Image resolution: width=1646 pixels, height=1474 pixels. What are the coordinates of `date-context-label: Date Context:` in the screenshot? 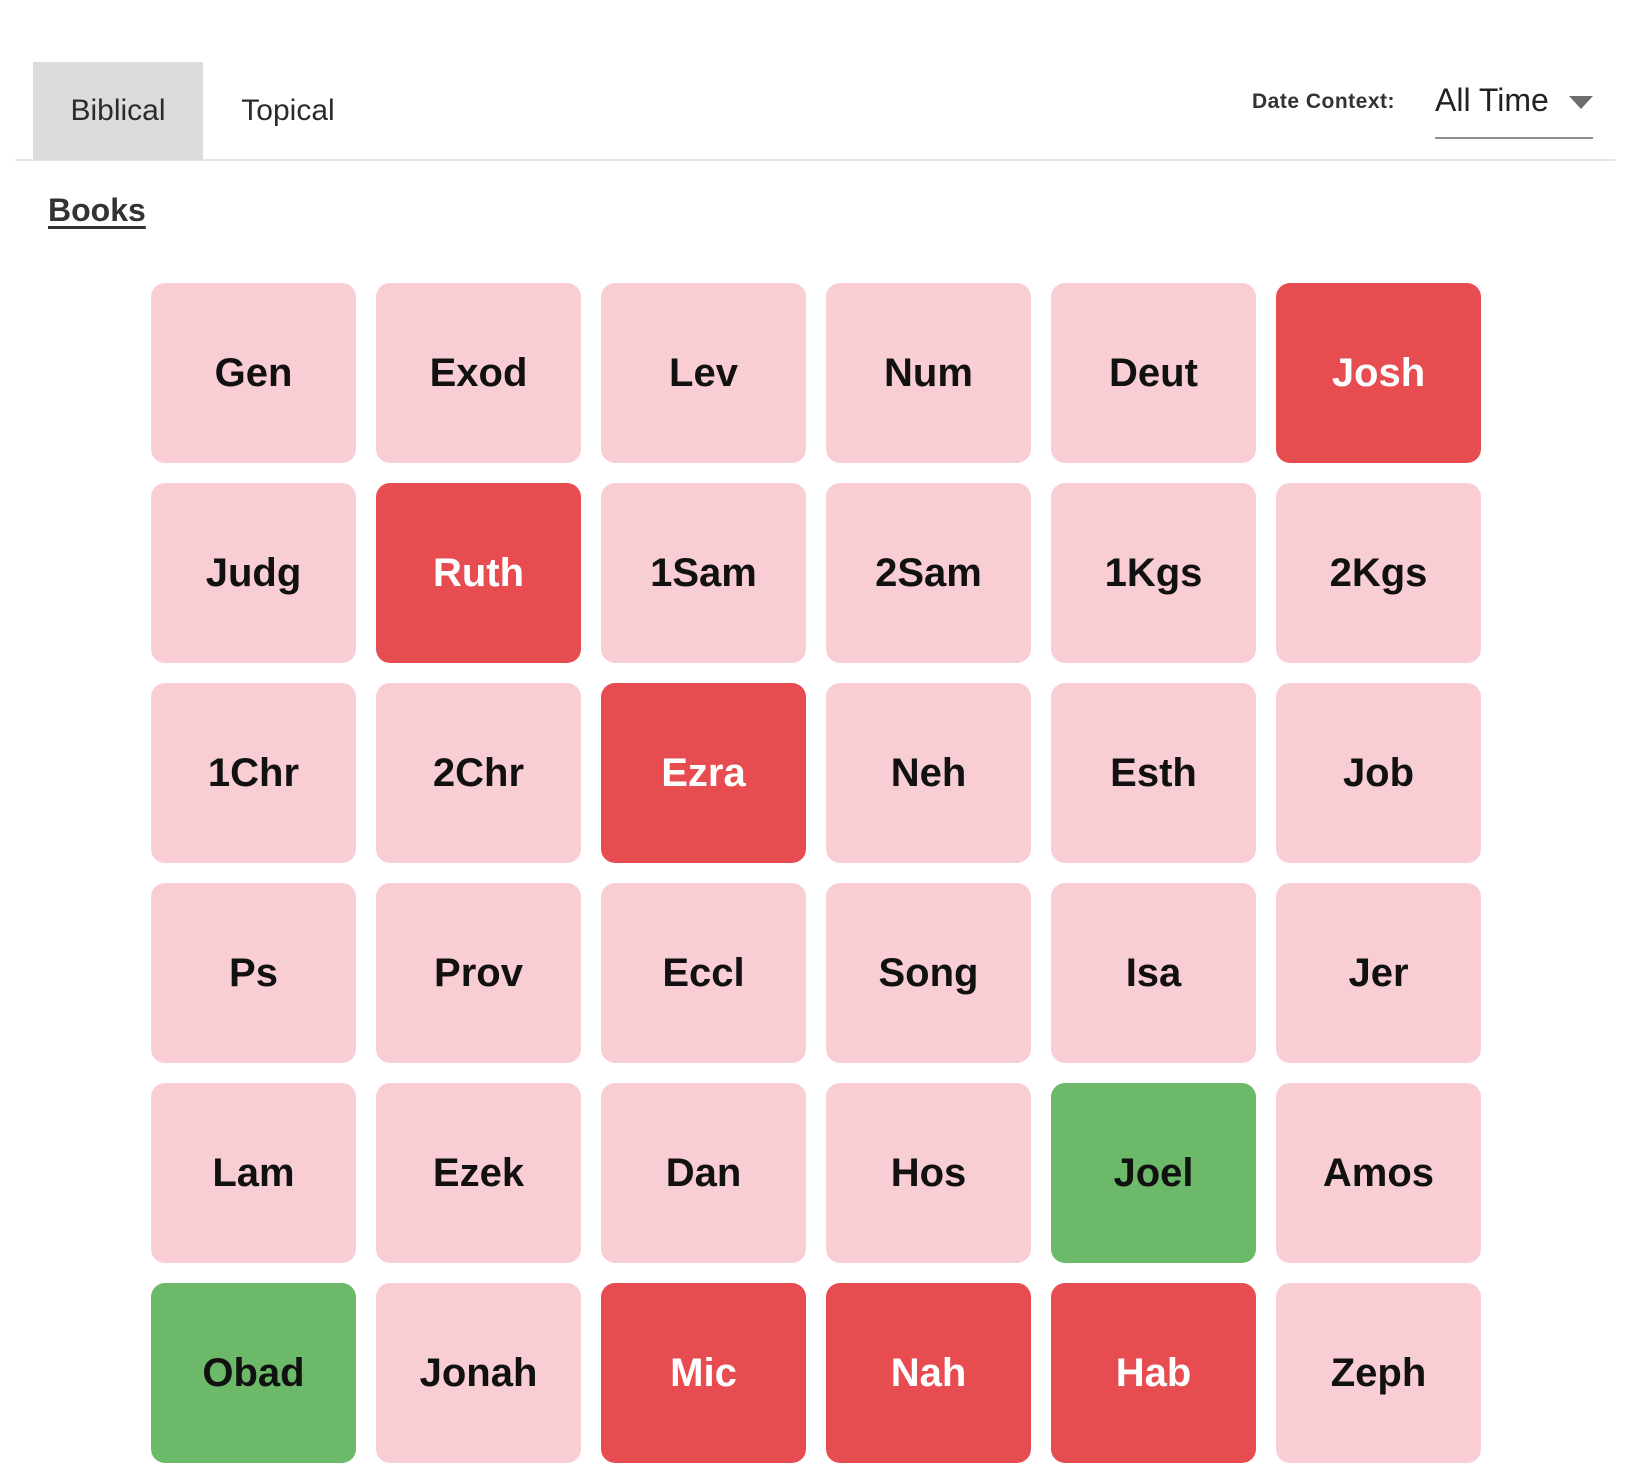 It's located at (1324, 101).